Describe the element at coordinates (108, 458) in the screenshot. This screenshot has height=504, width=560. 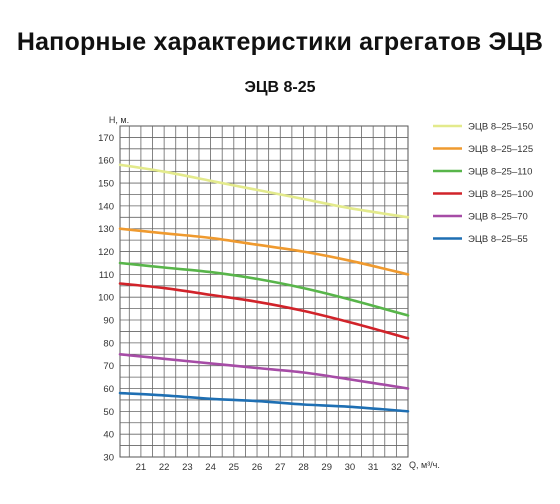
I see `y-tick-label: 30` at that location.